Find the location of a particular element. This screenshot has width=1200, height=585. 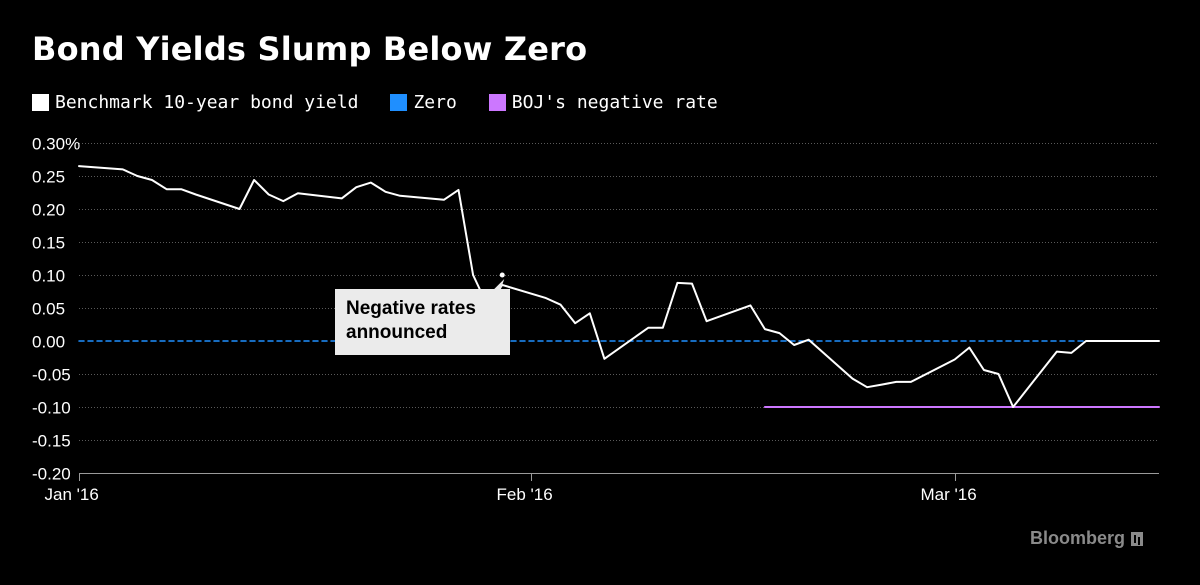

bloomberg-logo-icon is located at coordinates (1137, 538).